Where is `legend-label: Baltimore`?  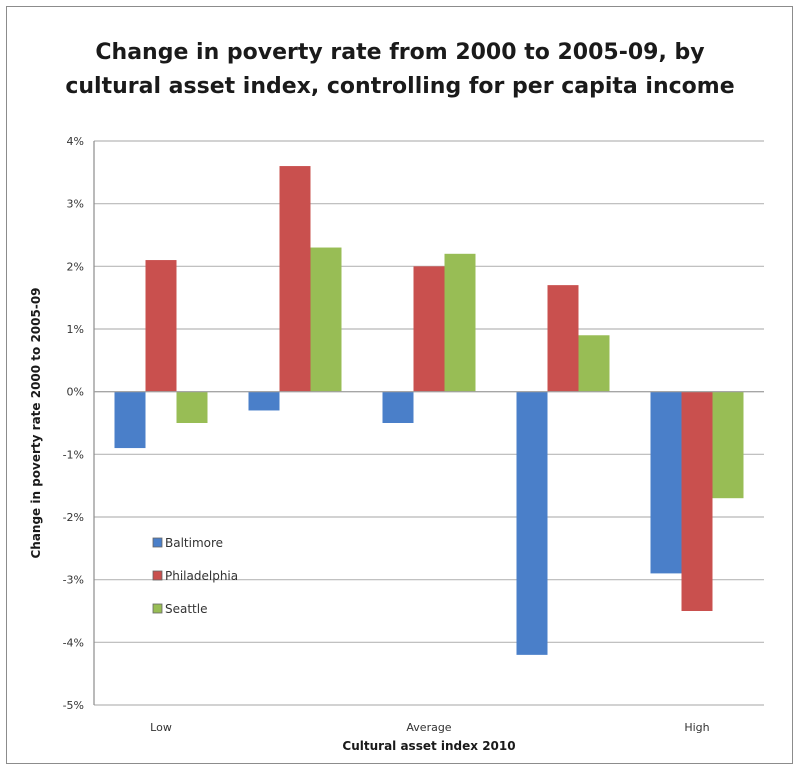
legend-label: Baltimore is located at coordinates (194, 543).